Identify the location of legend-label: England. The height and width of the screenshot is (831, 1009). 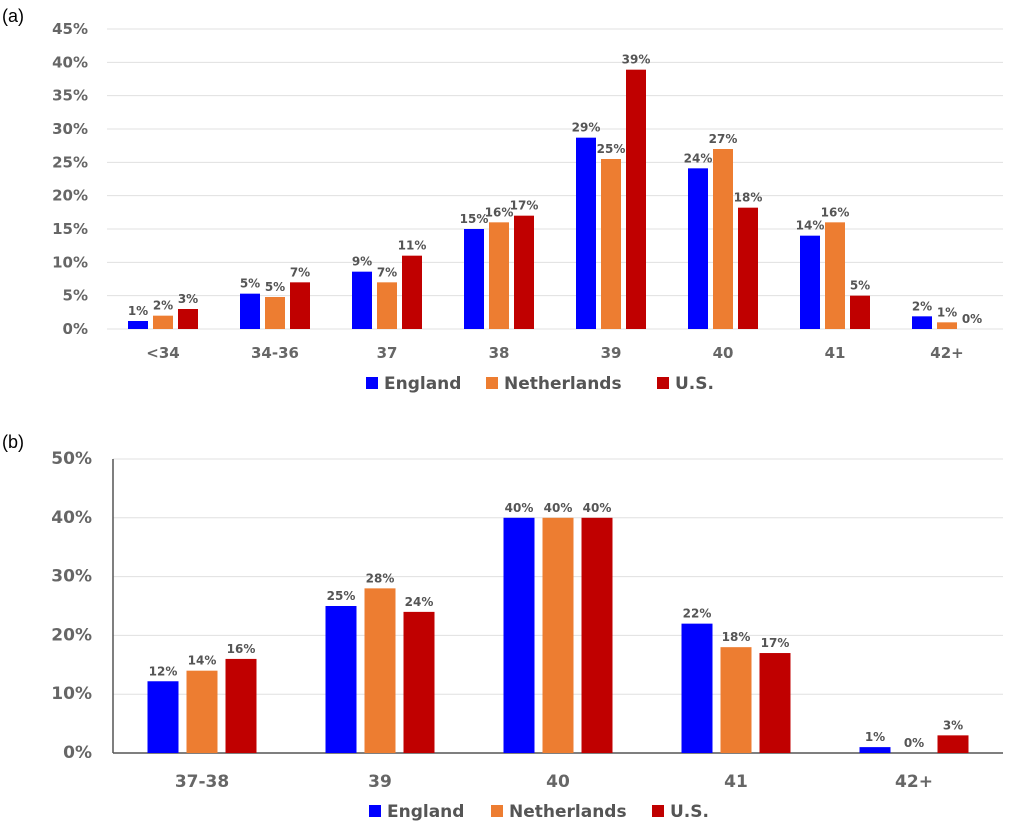
(422, 384).